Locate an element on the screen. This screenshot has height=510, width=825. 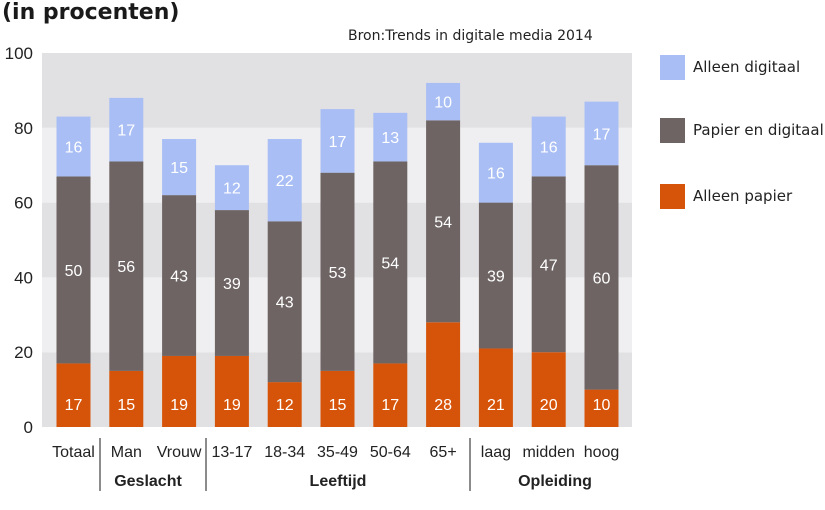
x-tick-label: Man is located at coordinates (126, 452).